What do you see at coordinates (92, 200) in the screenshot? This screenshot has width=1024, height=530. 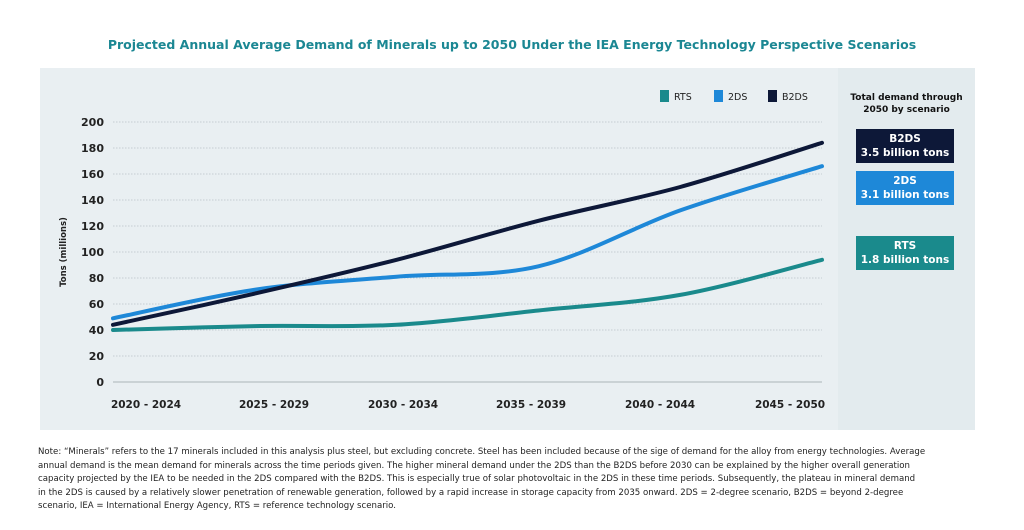 I see `y-tick-label: 140` at bounding box center [92, 200].